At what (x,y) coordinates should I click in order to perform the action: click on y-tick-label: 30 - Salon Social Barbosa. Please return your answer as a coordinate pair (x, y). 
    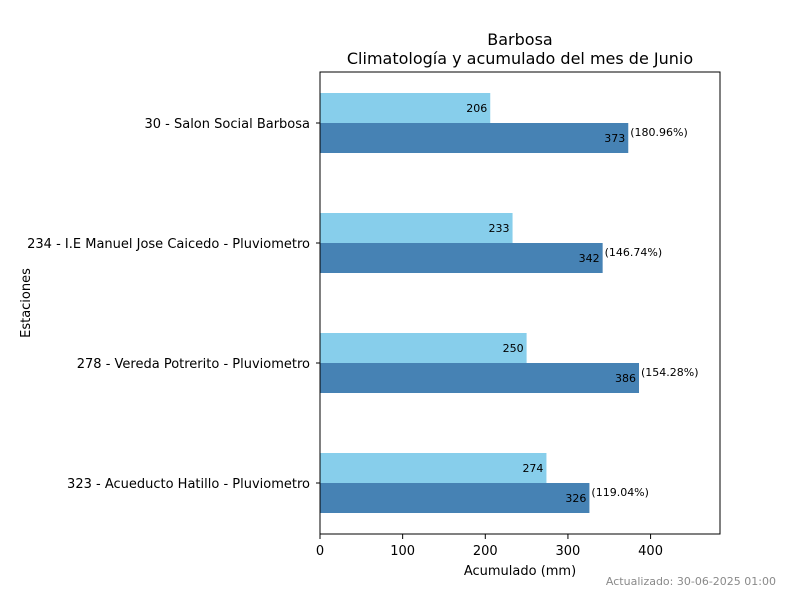
    Looking at the image, I should click on (227, 124).